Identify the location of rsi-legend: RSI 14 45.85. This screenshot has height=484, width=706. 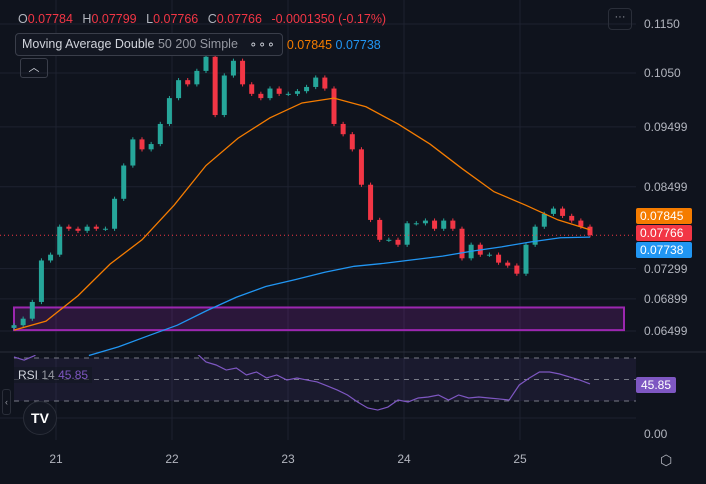
(53, 375).